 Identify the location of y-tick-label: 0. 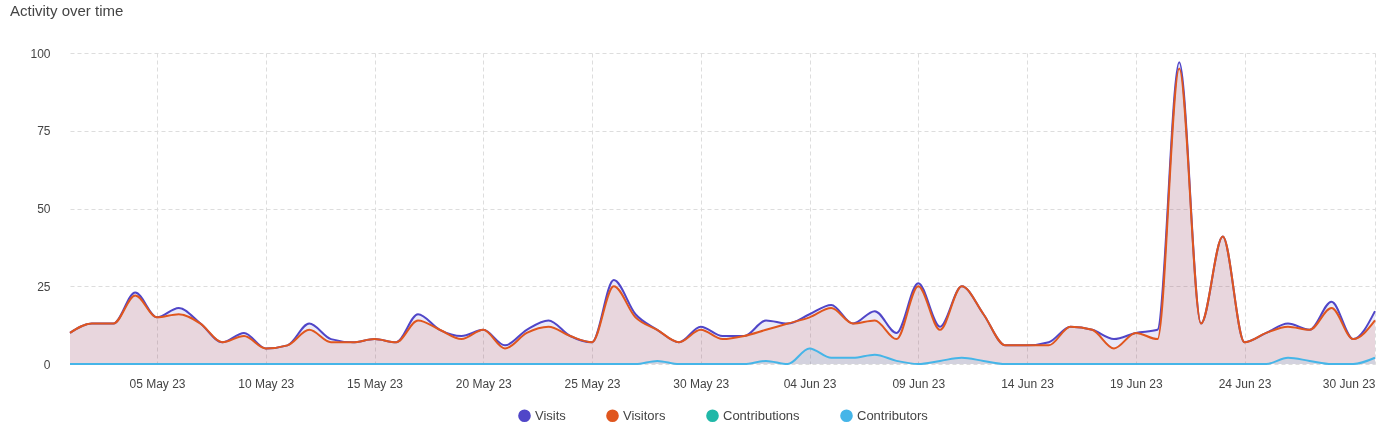
(47, 364).